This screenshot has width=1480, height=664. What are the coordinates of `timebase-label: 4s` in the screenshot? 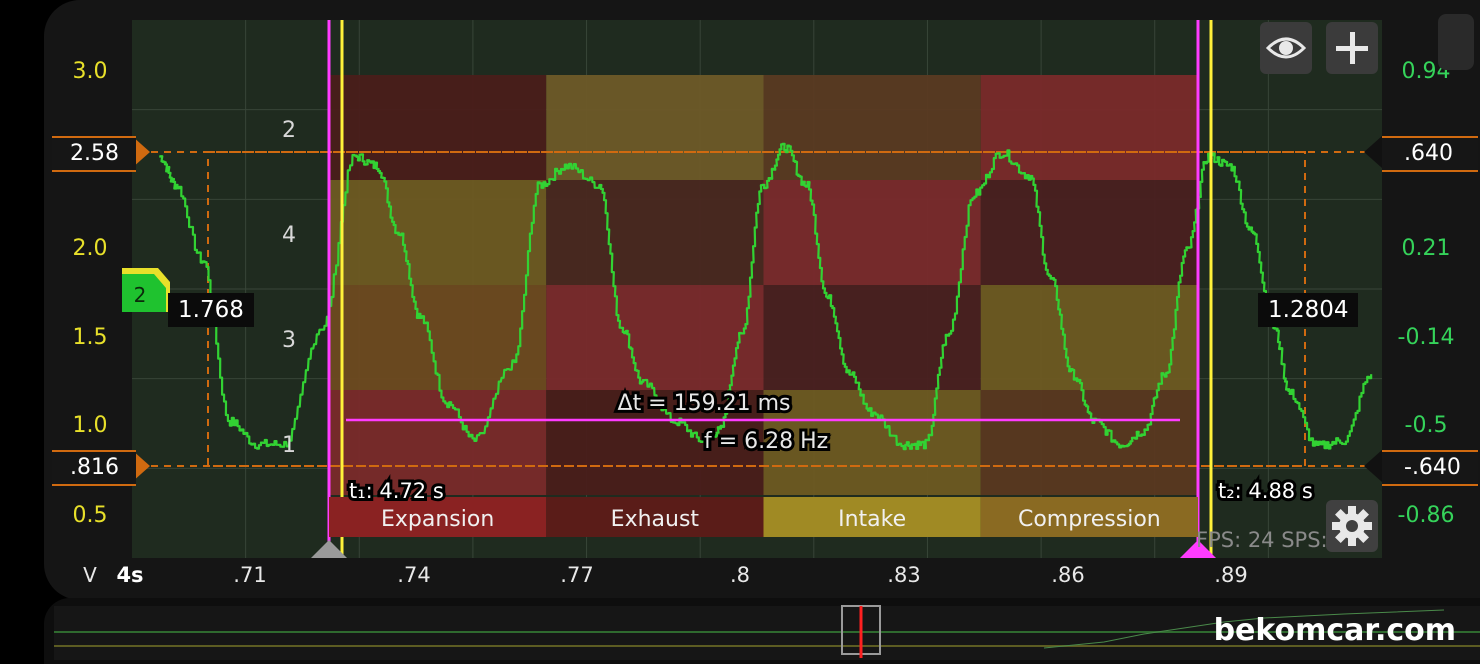 It's located at (129, 575).